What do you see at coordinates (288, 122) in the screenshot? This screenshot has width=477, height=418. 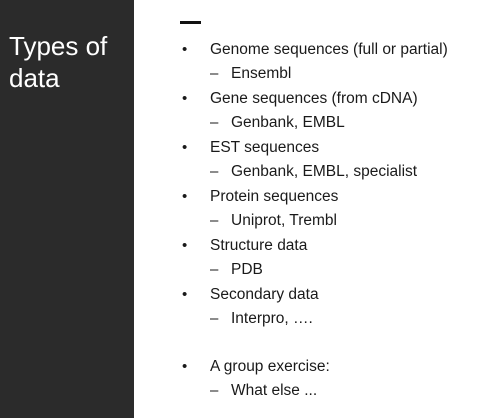 I see `sub-bullet-label: Genbank, EMBL` at bounding box center [288, 122].